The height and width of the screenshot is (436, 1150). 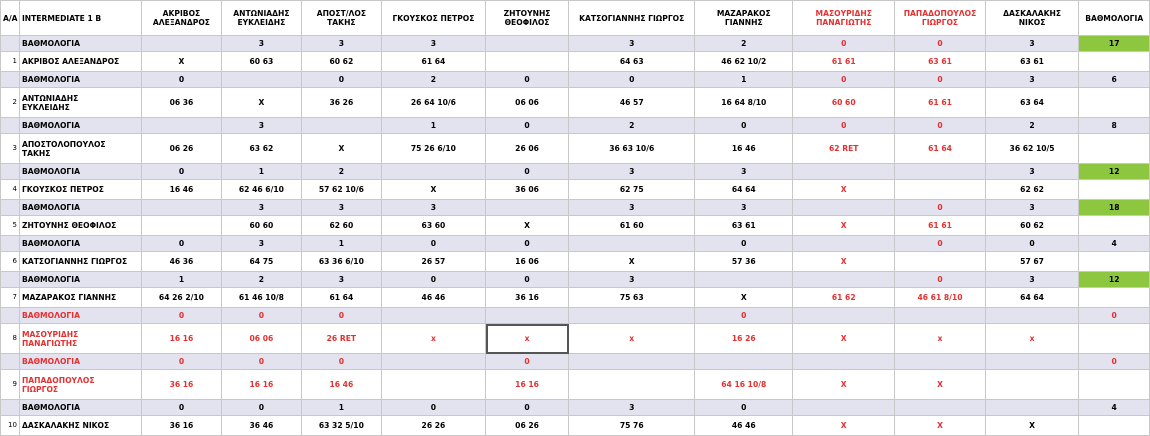 I want to click on player-name-cell: ΜΑΣΟΥΡΙΔΗΣ ΠΑΝΑΓΙΩΤΗΣ, so click(x=80, y=338).